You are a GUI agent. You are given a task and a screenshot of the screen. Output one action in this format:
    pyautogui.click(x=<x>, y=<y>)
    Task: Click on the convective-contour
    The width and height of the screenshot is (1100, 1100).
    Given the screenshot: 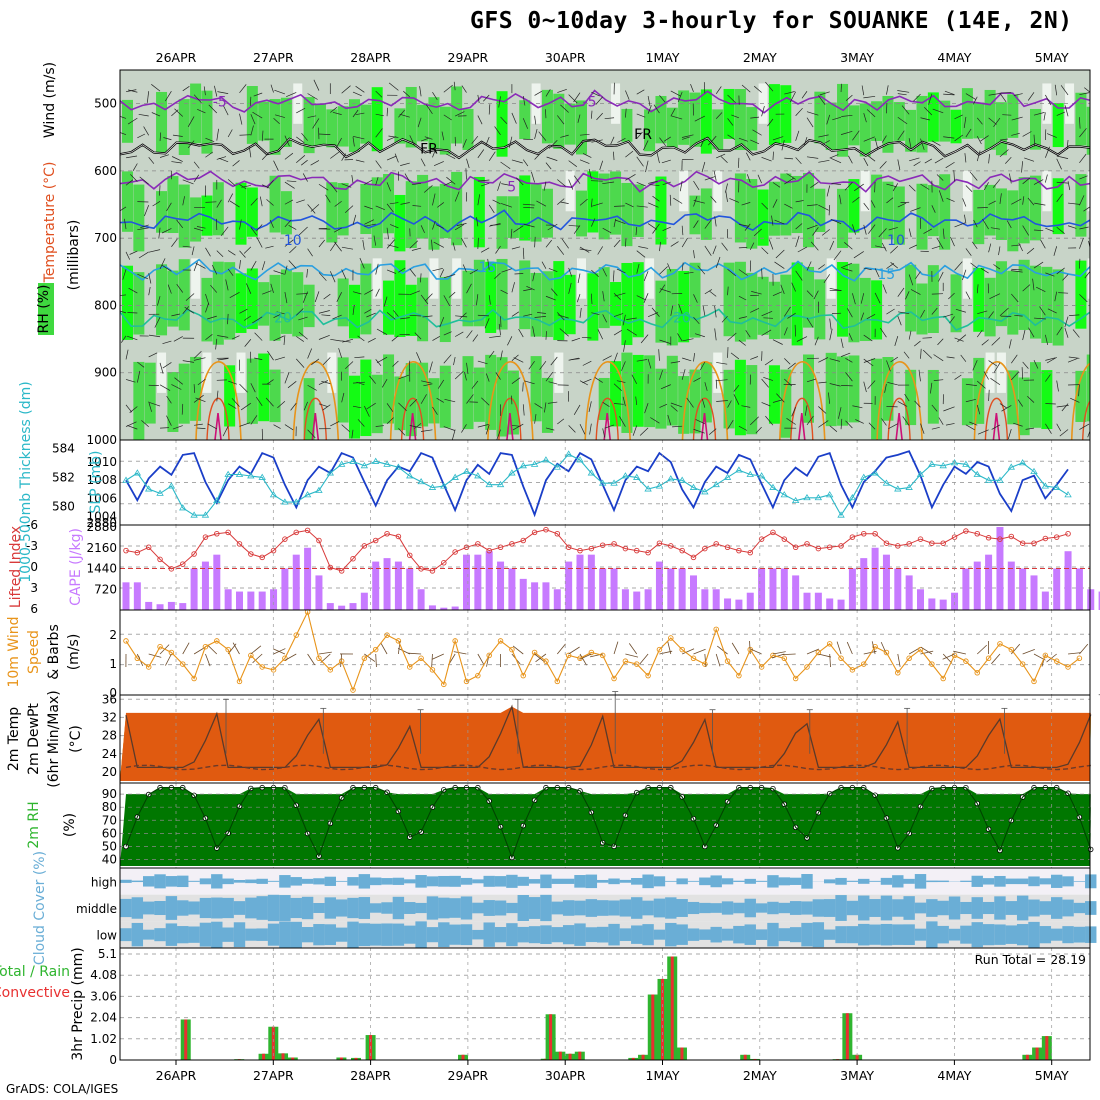 What is the action you would take?
    pyautogui.click(x=413, y=400)
    